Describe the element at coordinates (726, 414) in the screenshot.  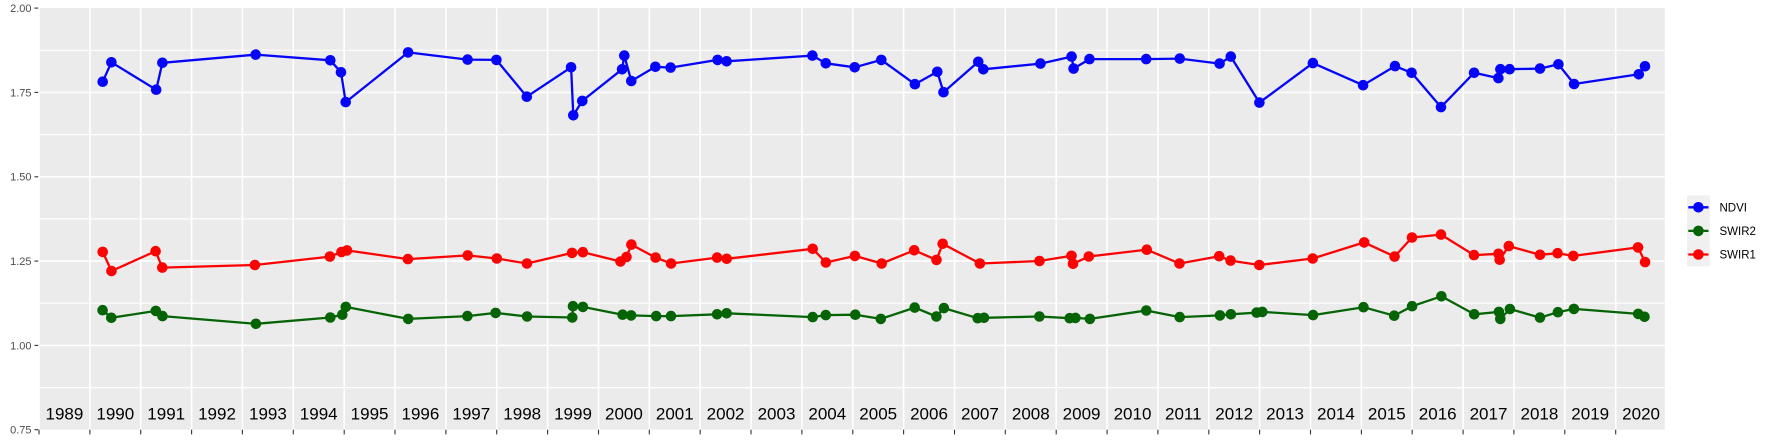
I see `svg-text: 2002` at that location.